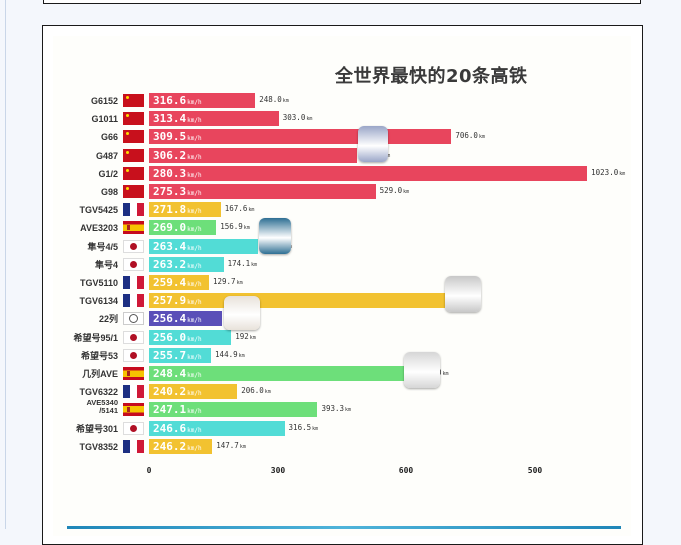 This screenshot has width=681, height=545. I want to click on bar-row: G1011 313.4km/h 303.0km, so click(340, 119).